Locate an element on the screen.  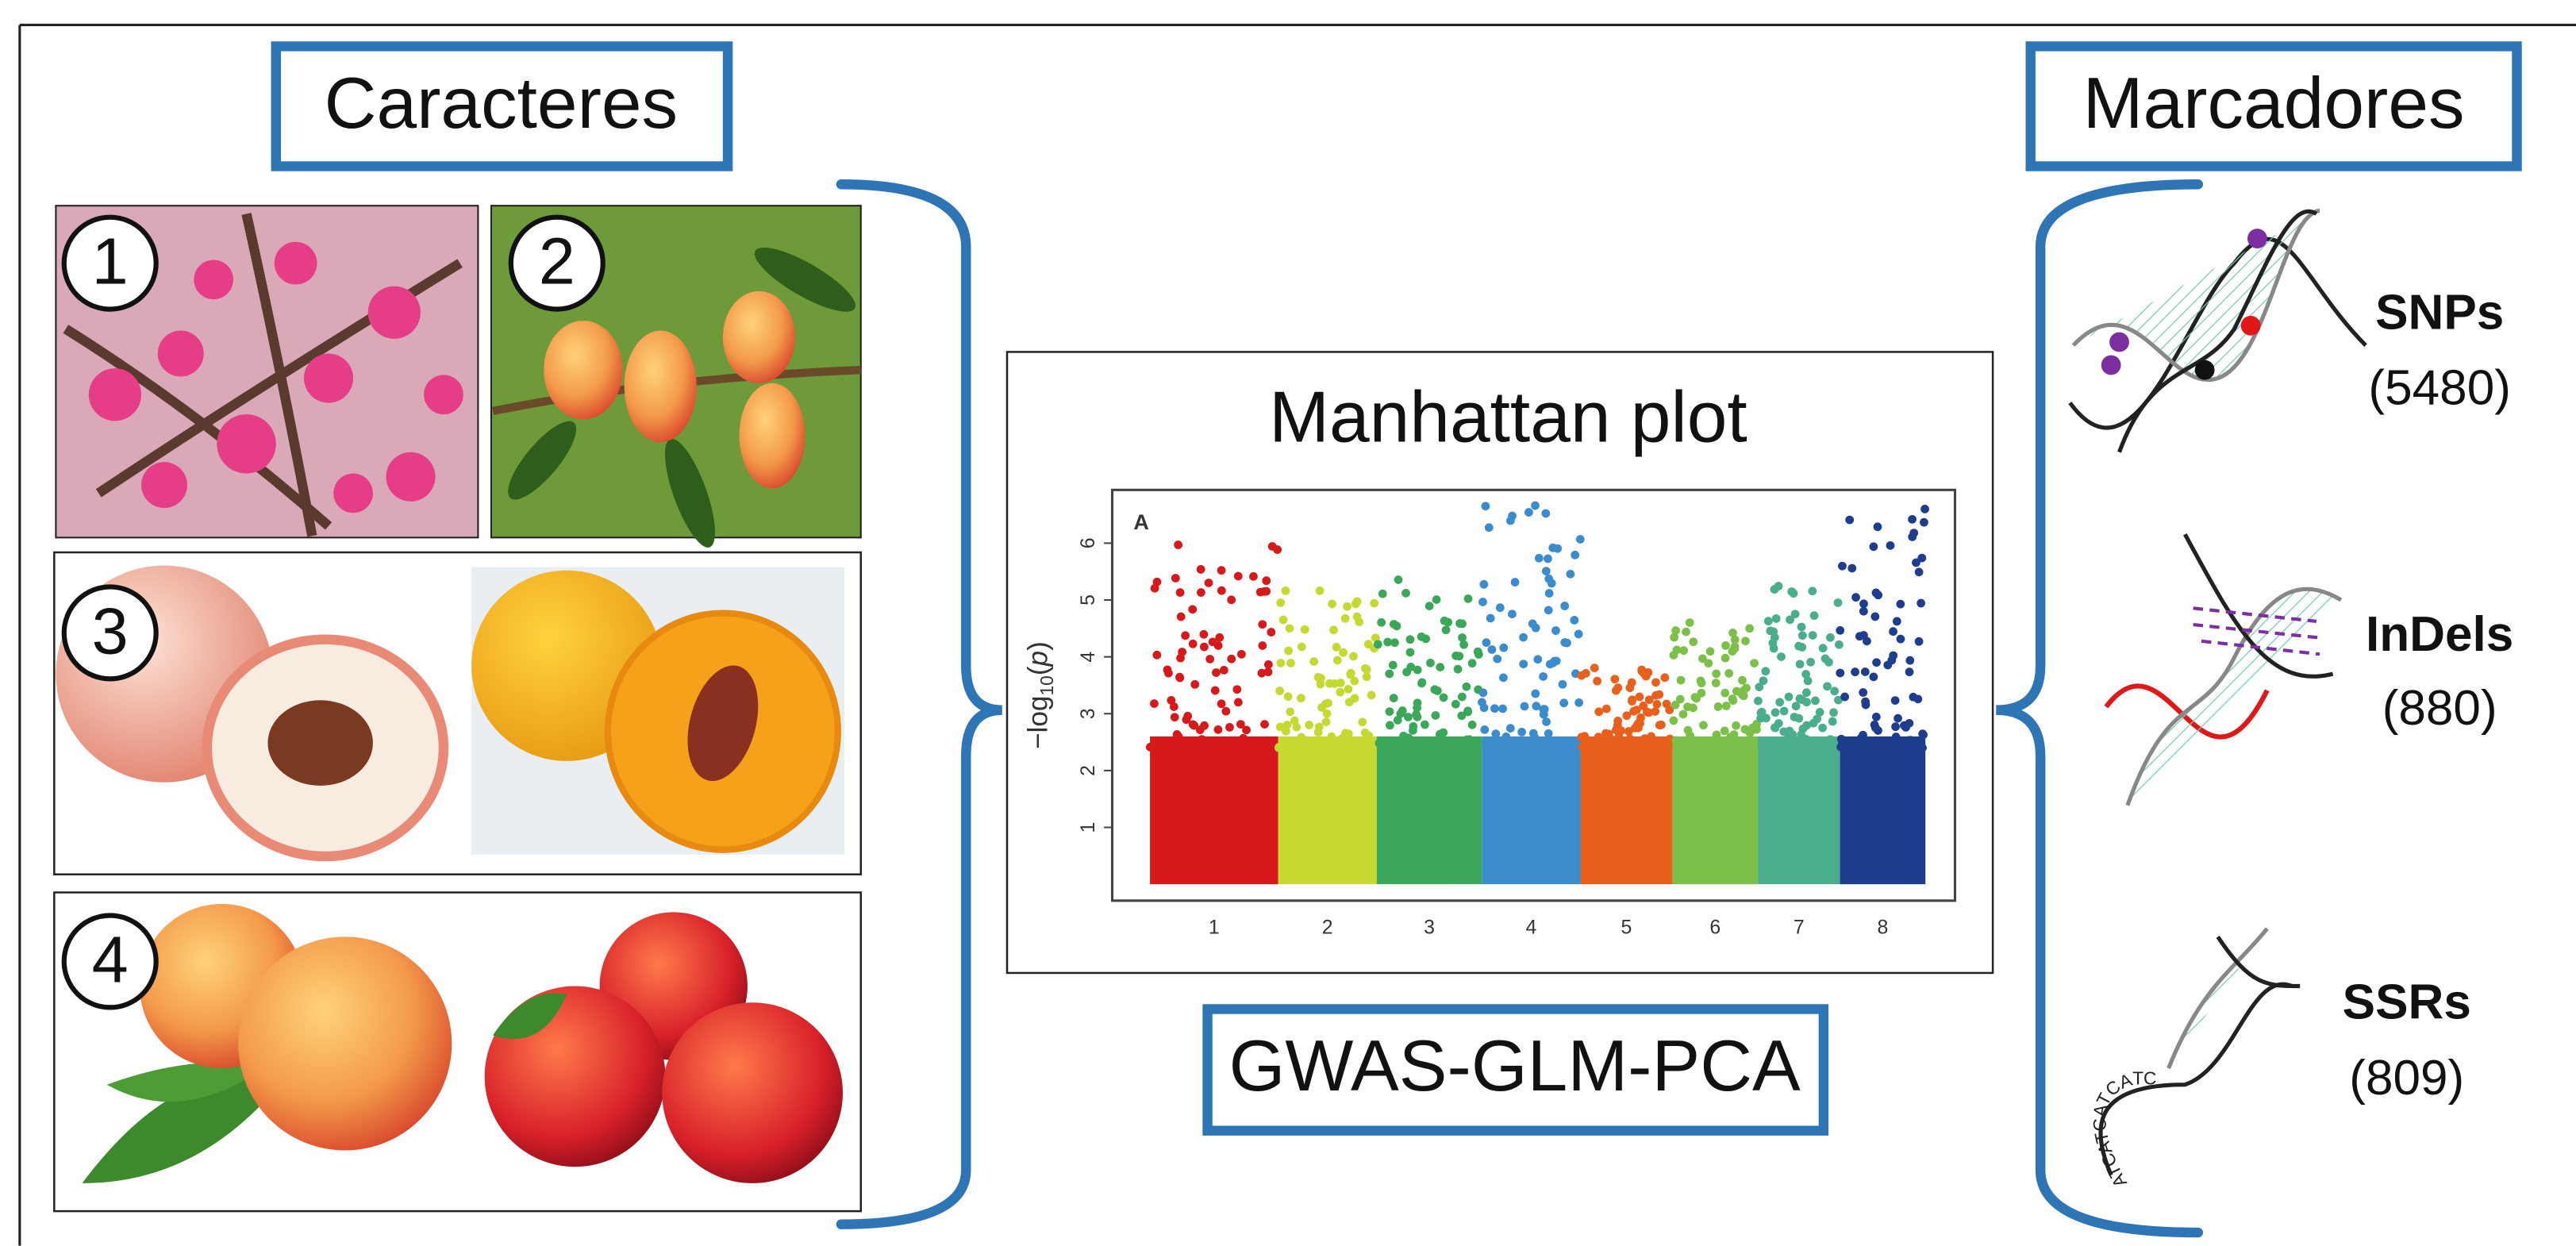
marker-count: (880) is located at coordinates (2439, 709).